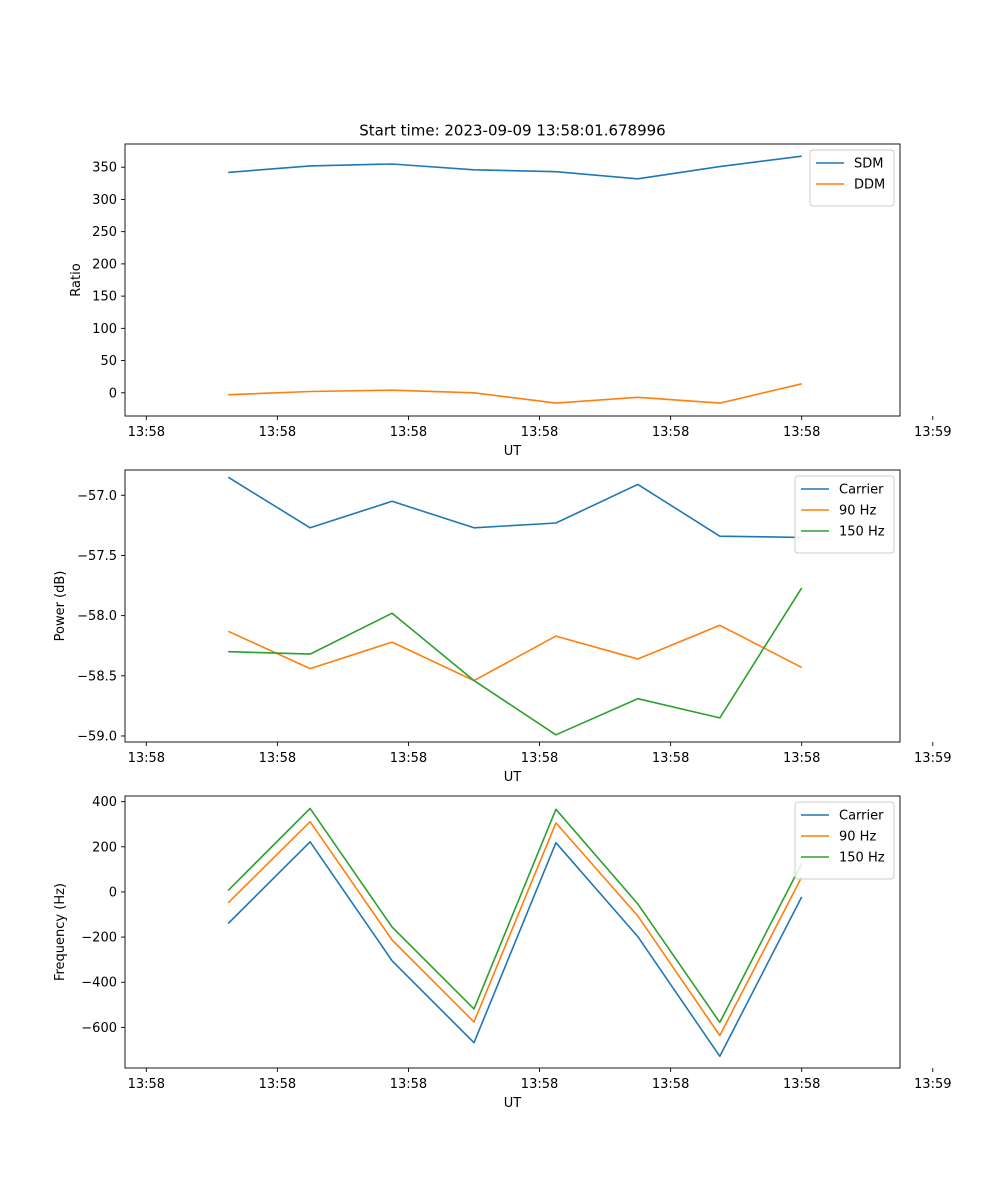 This screenshot has width=1000, height=1200. I want to click on y-tick-label: 350, so click(104, 168).